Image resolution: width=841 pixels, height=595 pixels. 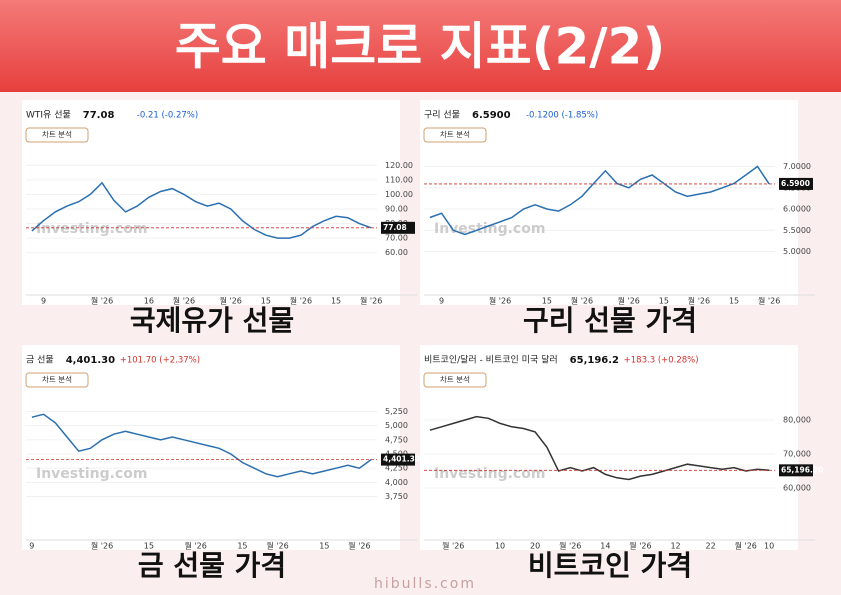 I want to click on y-tick-label: 5.5000, so click(x=797, y=230).